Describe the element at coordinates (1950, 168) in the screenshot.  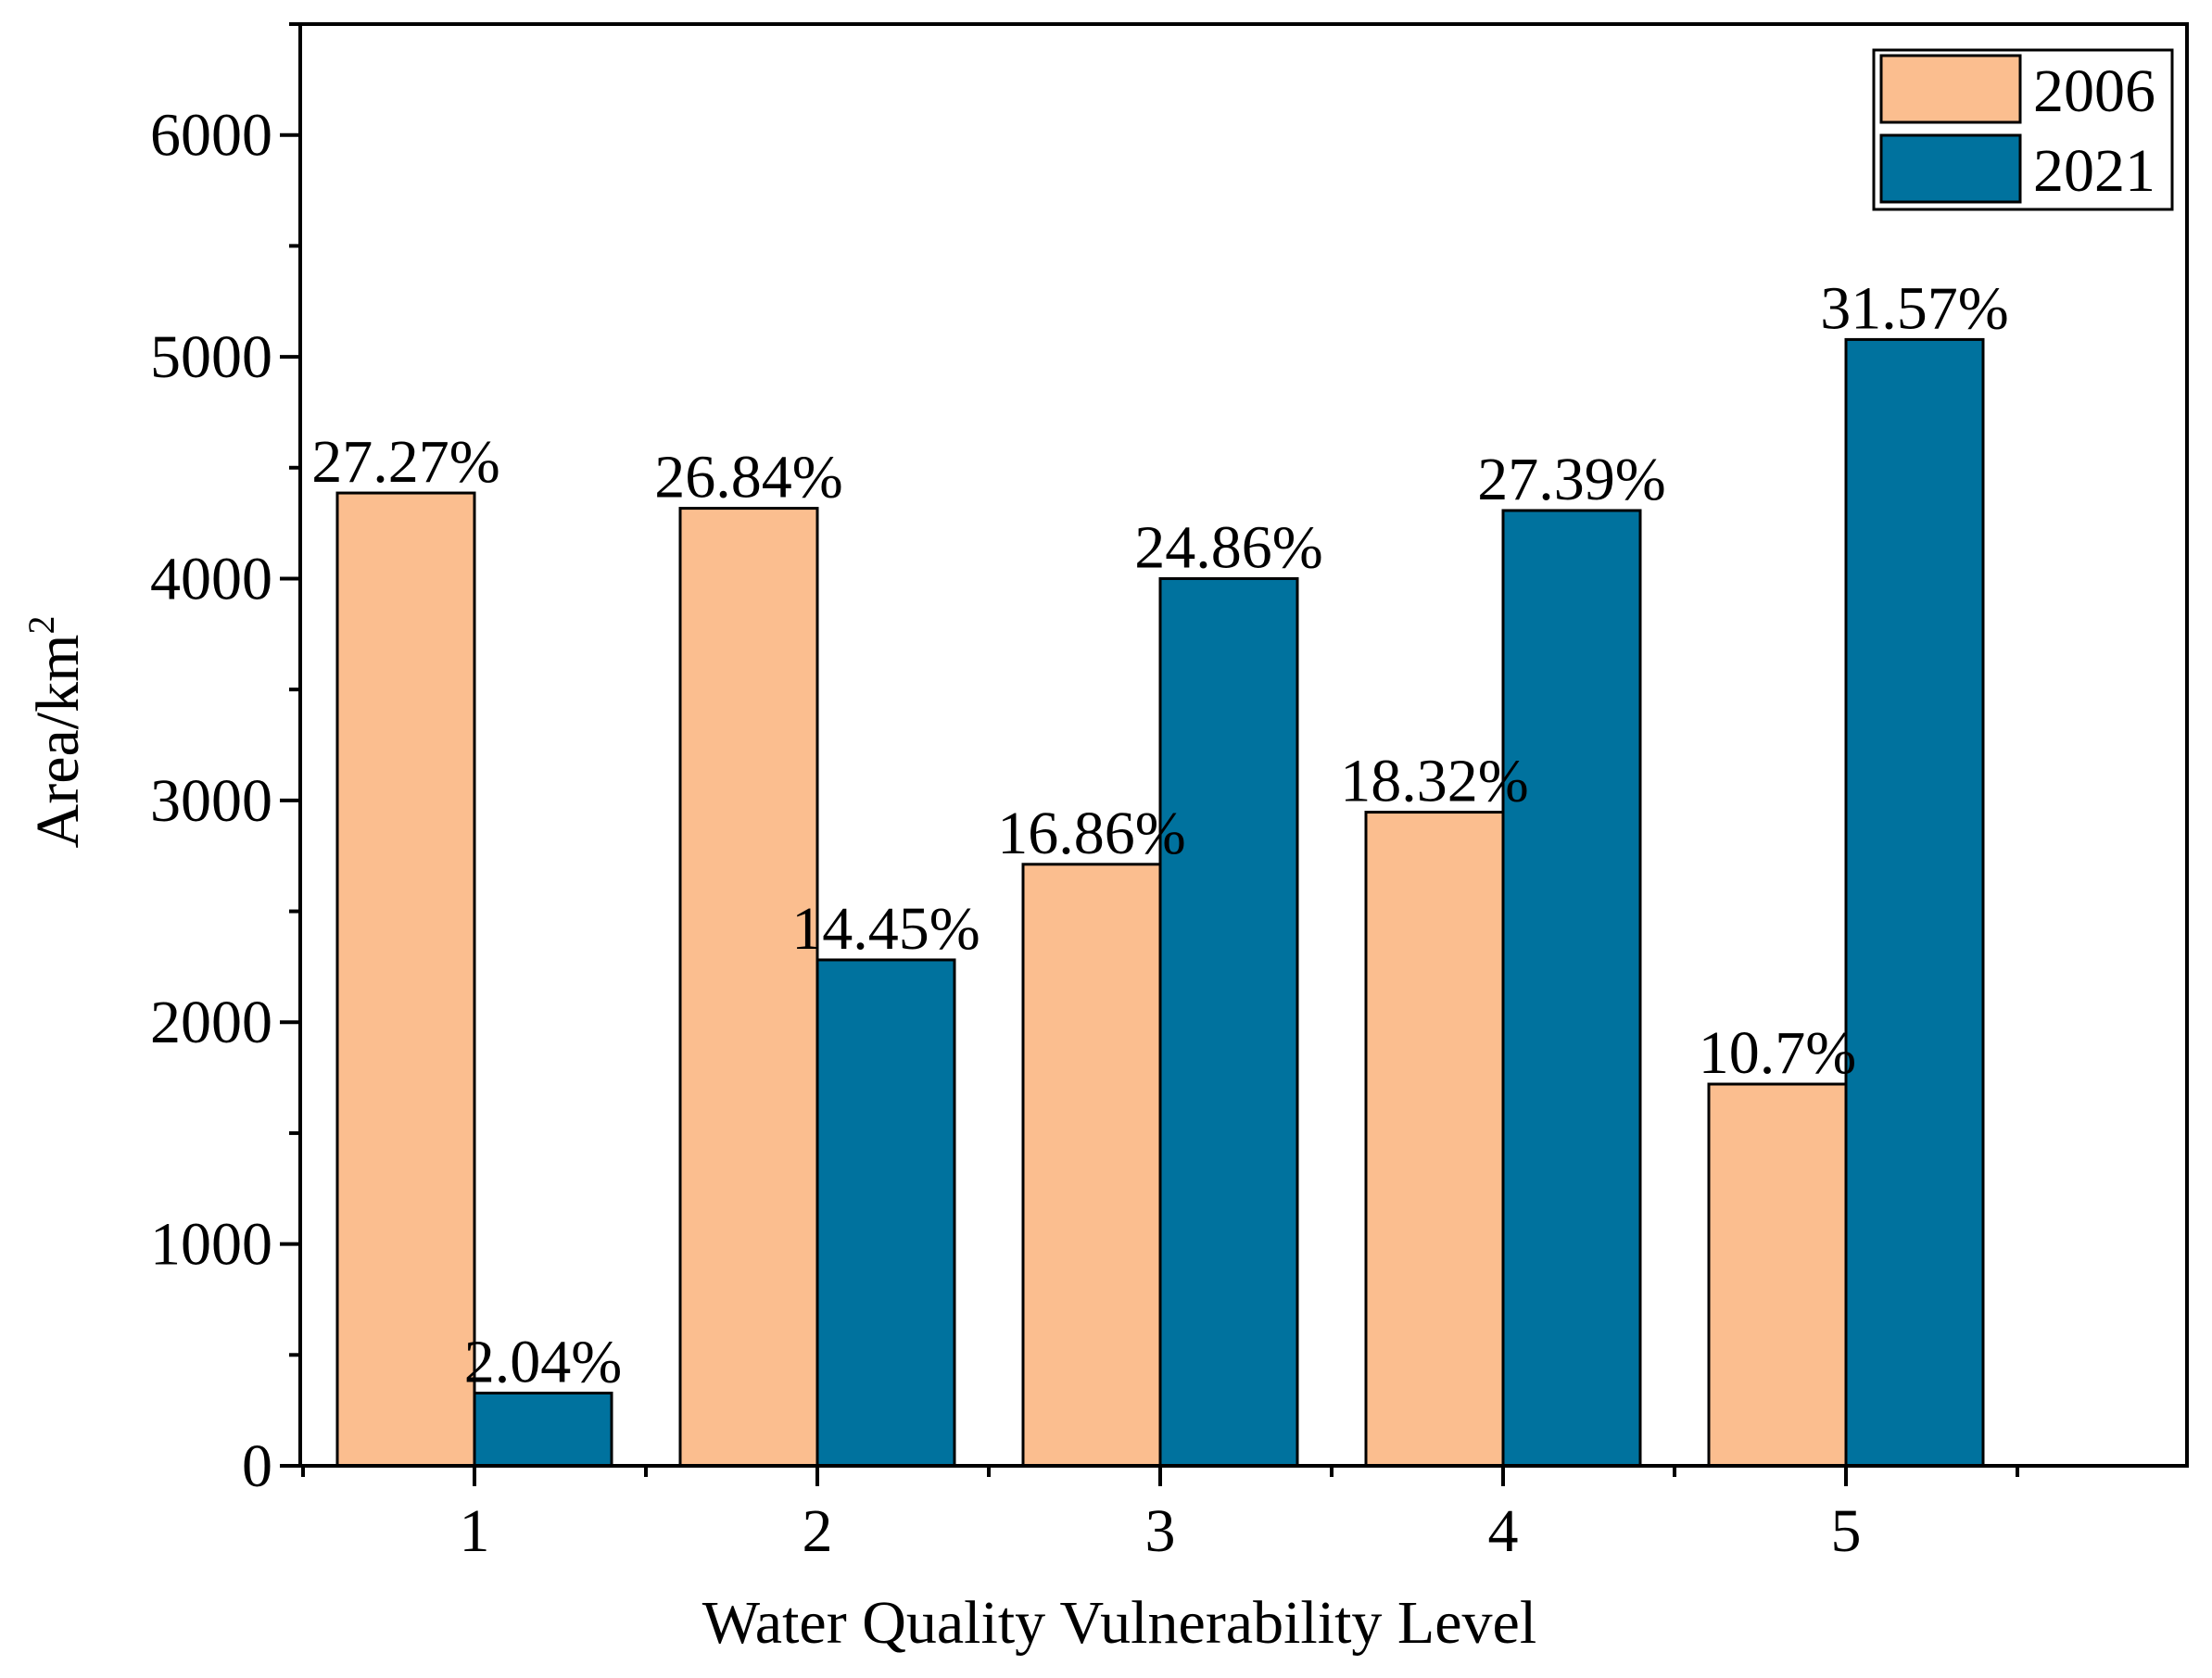
I see `legend-swatch-2021` at that location.